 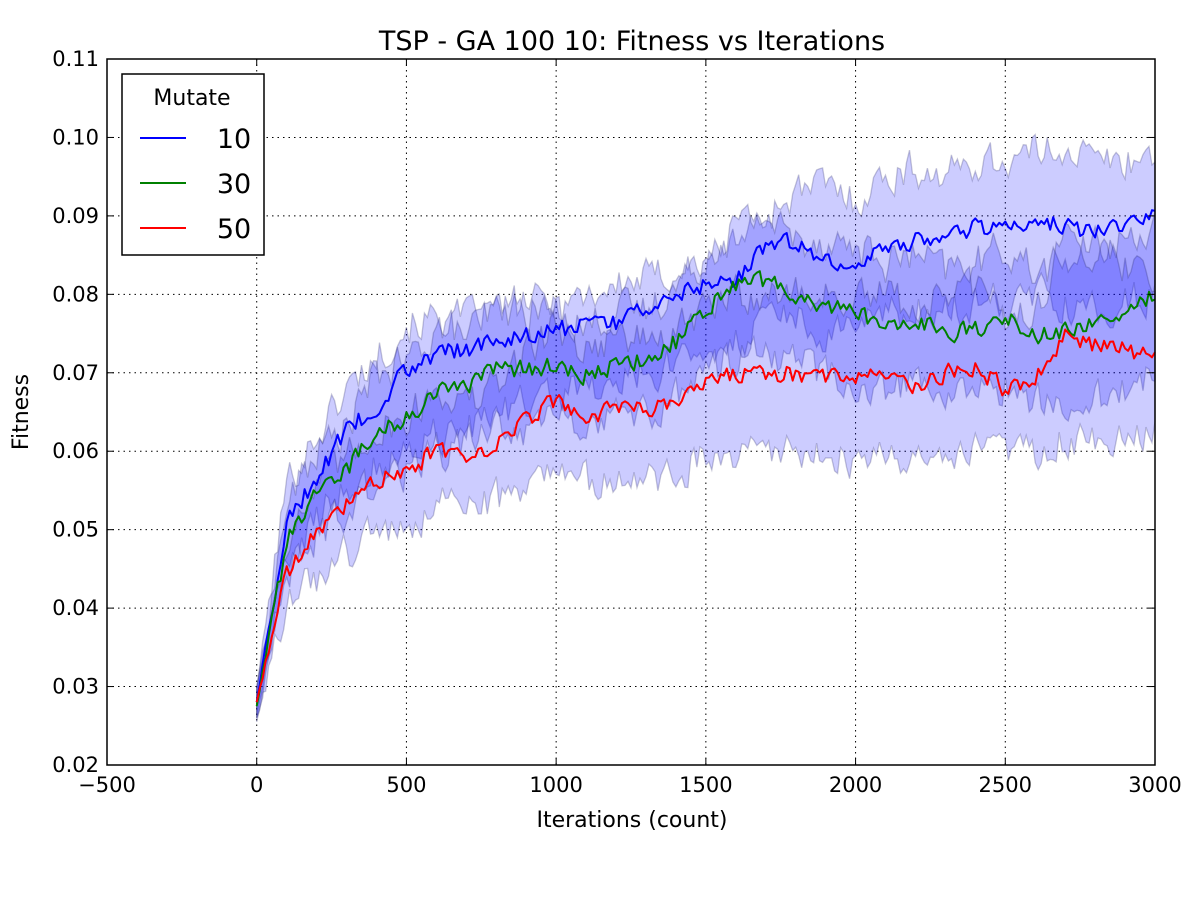 I want to click on legend-label-30: 30, so click(x=234, y=184).